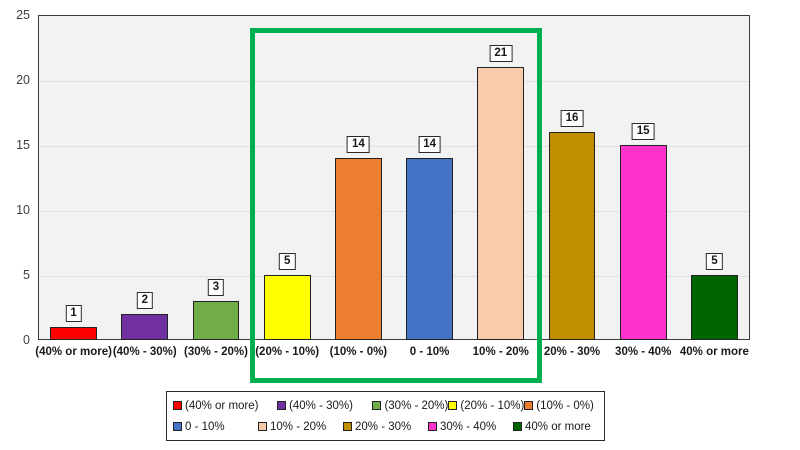  I want to click on y-axis-tick-label: 25, so click(23, 15).